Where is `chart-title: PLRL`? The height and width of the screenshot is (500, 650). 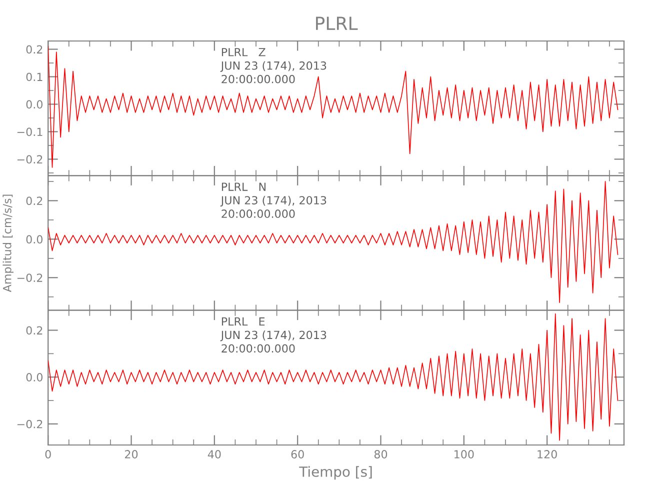
chart-title: PLRL is located at coordinates (337, 23).